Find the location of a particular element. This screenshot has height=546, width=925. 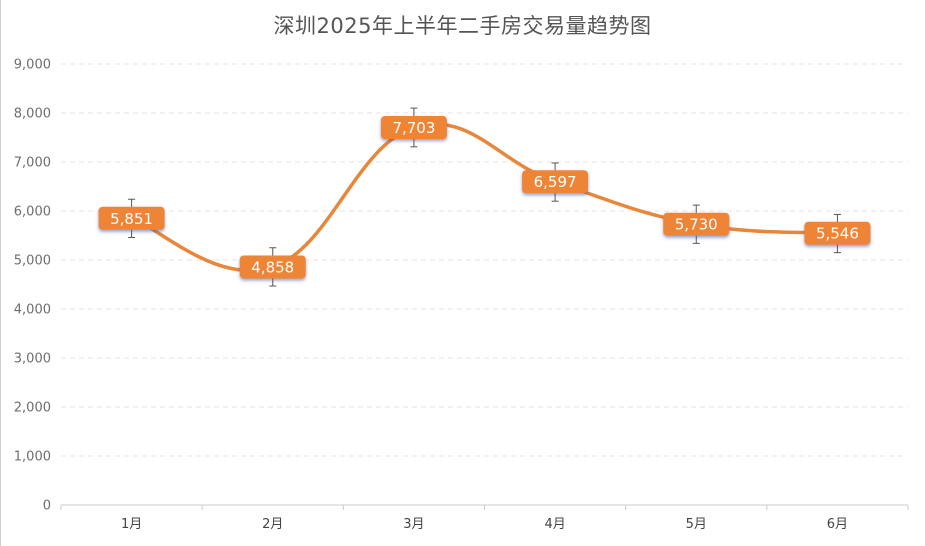

x-tick-label: 5月 is located at coordinates (696, 524).